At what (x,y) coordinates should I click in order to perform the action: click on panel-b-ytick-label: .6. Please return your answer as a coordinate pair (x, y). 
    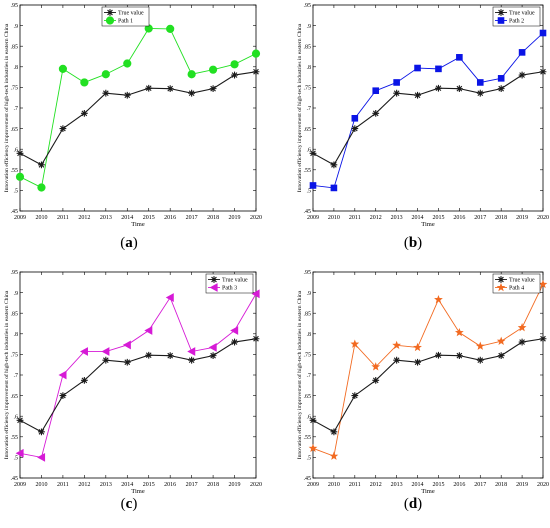
    Looking at the image, I should click on (309, 150).